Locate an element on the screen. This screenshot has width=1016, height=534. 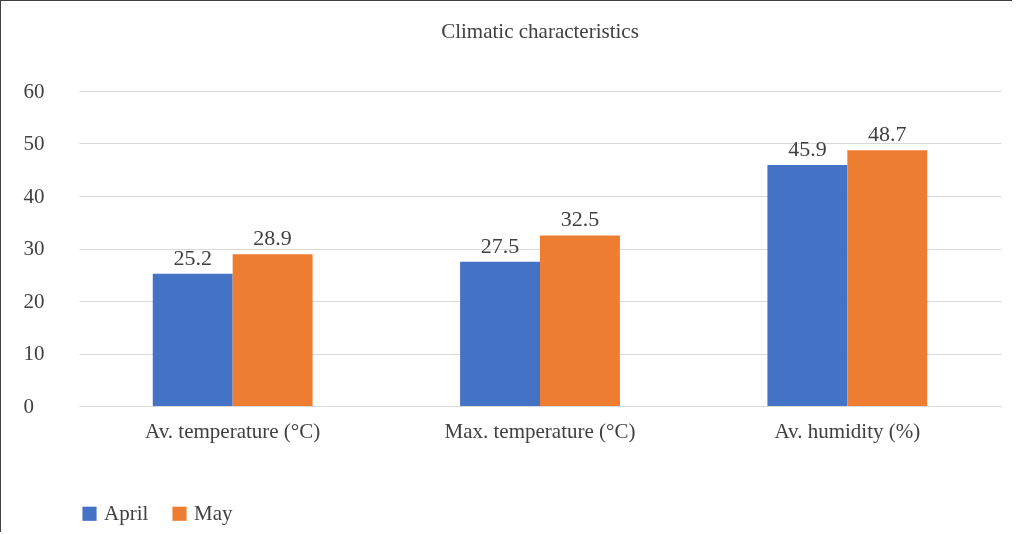
legend-label: April is located at coordinates (126, 512).